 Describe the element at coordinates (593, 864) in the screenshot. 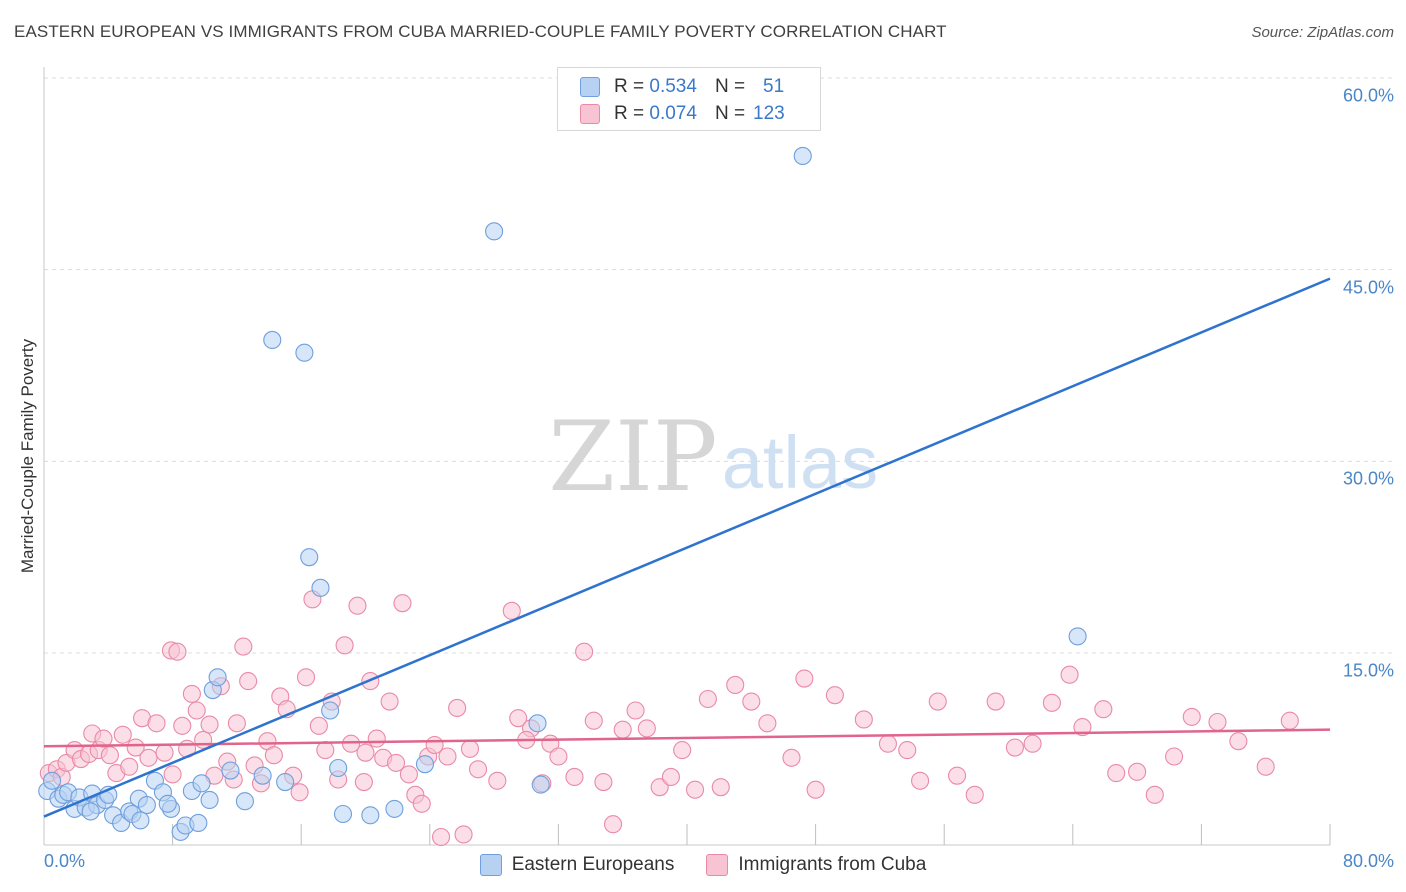

I see `legend-label: Eastern Europeans` at that location.